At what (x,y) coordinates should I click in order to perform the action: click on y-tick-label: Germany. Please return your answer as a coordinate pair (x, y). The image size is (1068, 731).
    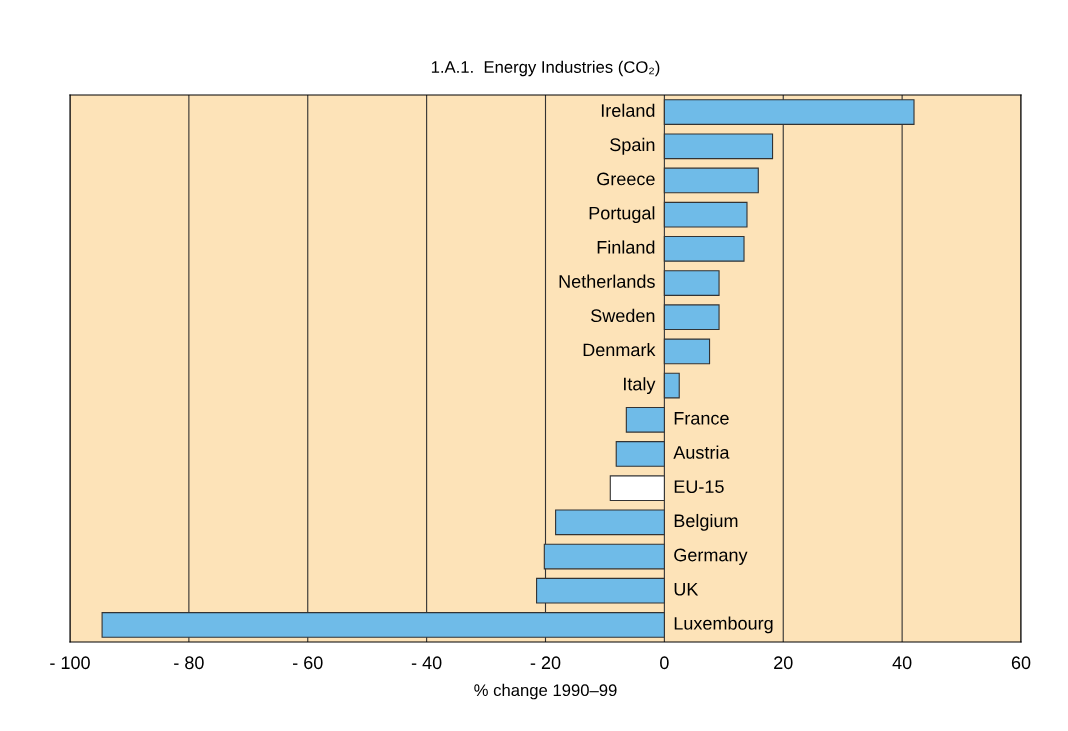
    Looking at the image, I should click on (711, 556).